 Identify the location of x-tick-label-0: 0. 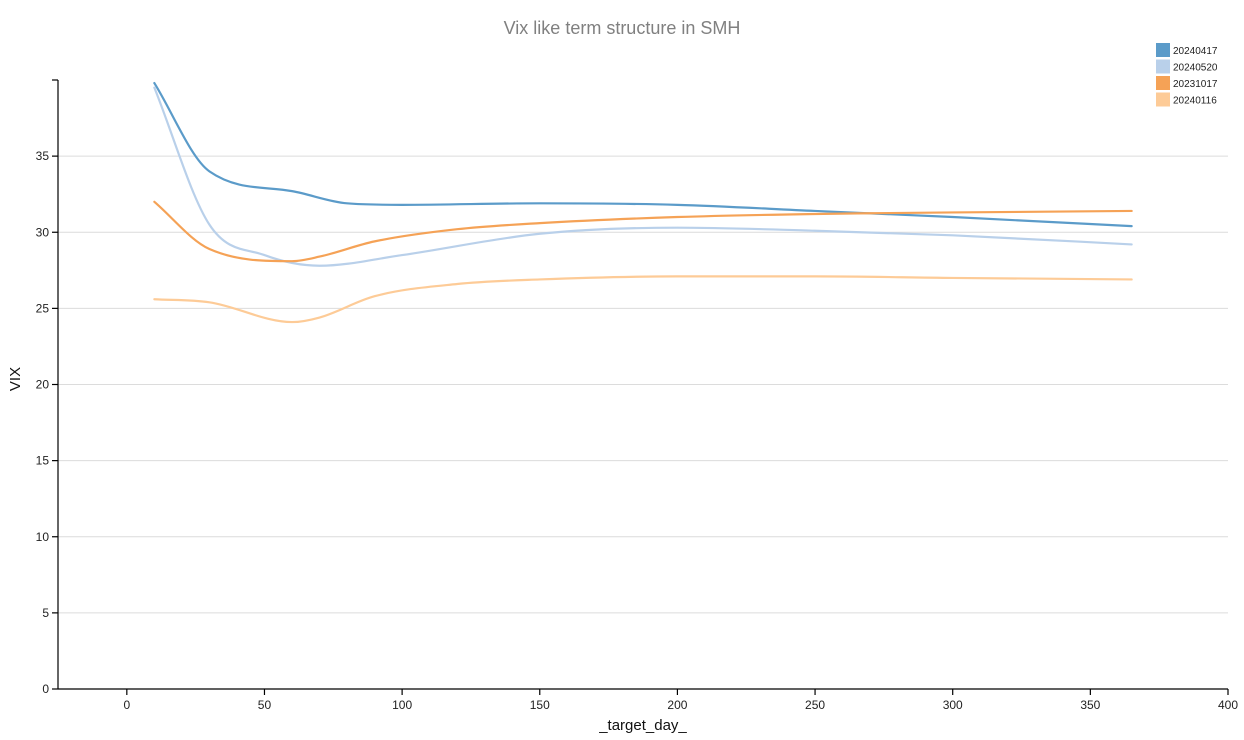
(126, 705).